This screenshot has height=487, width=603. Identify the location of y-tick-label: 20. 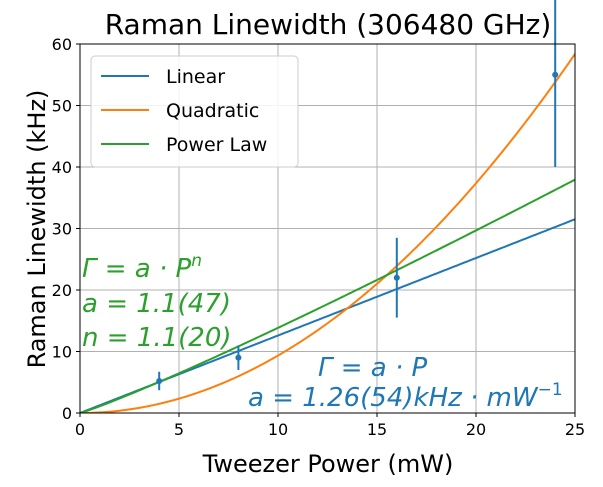
(62, 290).